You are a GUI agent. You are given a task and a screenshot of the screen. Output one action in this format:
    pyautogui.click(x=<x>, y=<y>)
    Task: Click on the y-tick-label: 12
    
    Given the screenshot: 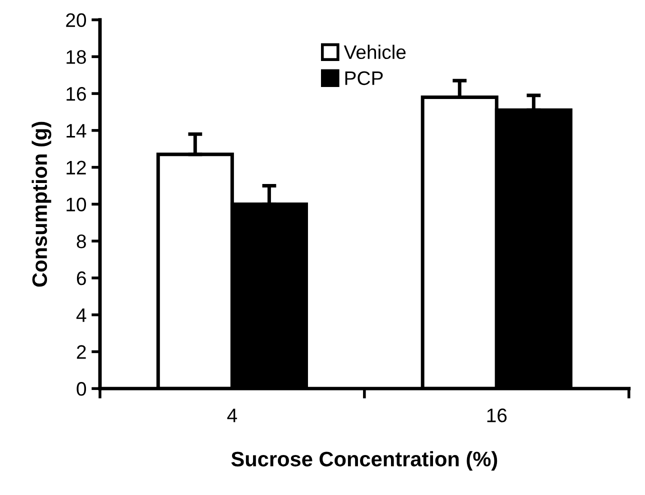 What is the action you would take?
    pyautogui.click(x=76, y=167)
    